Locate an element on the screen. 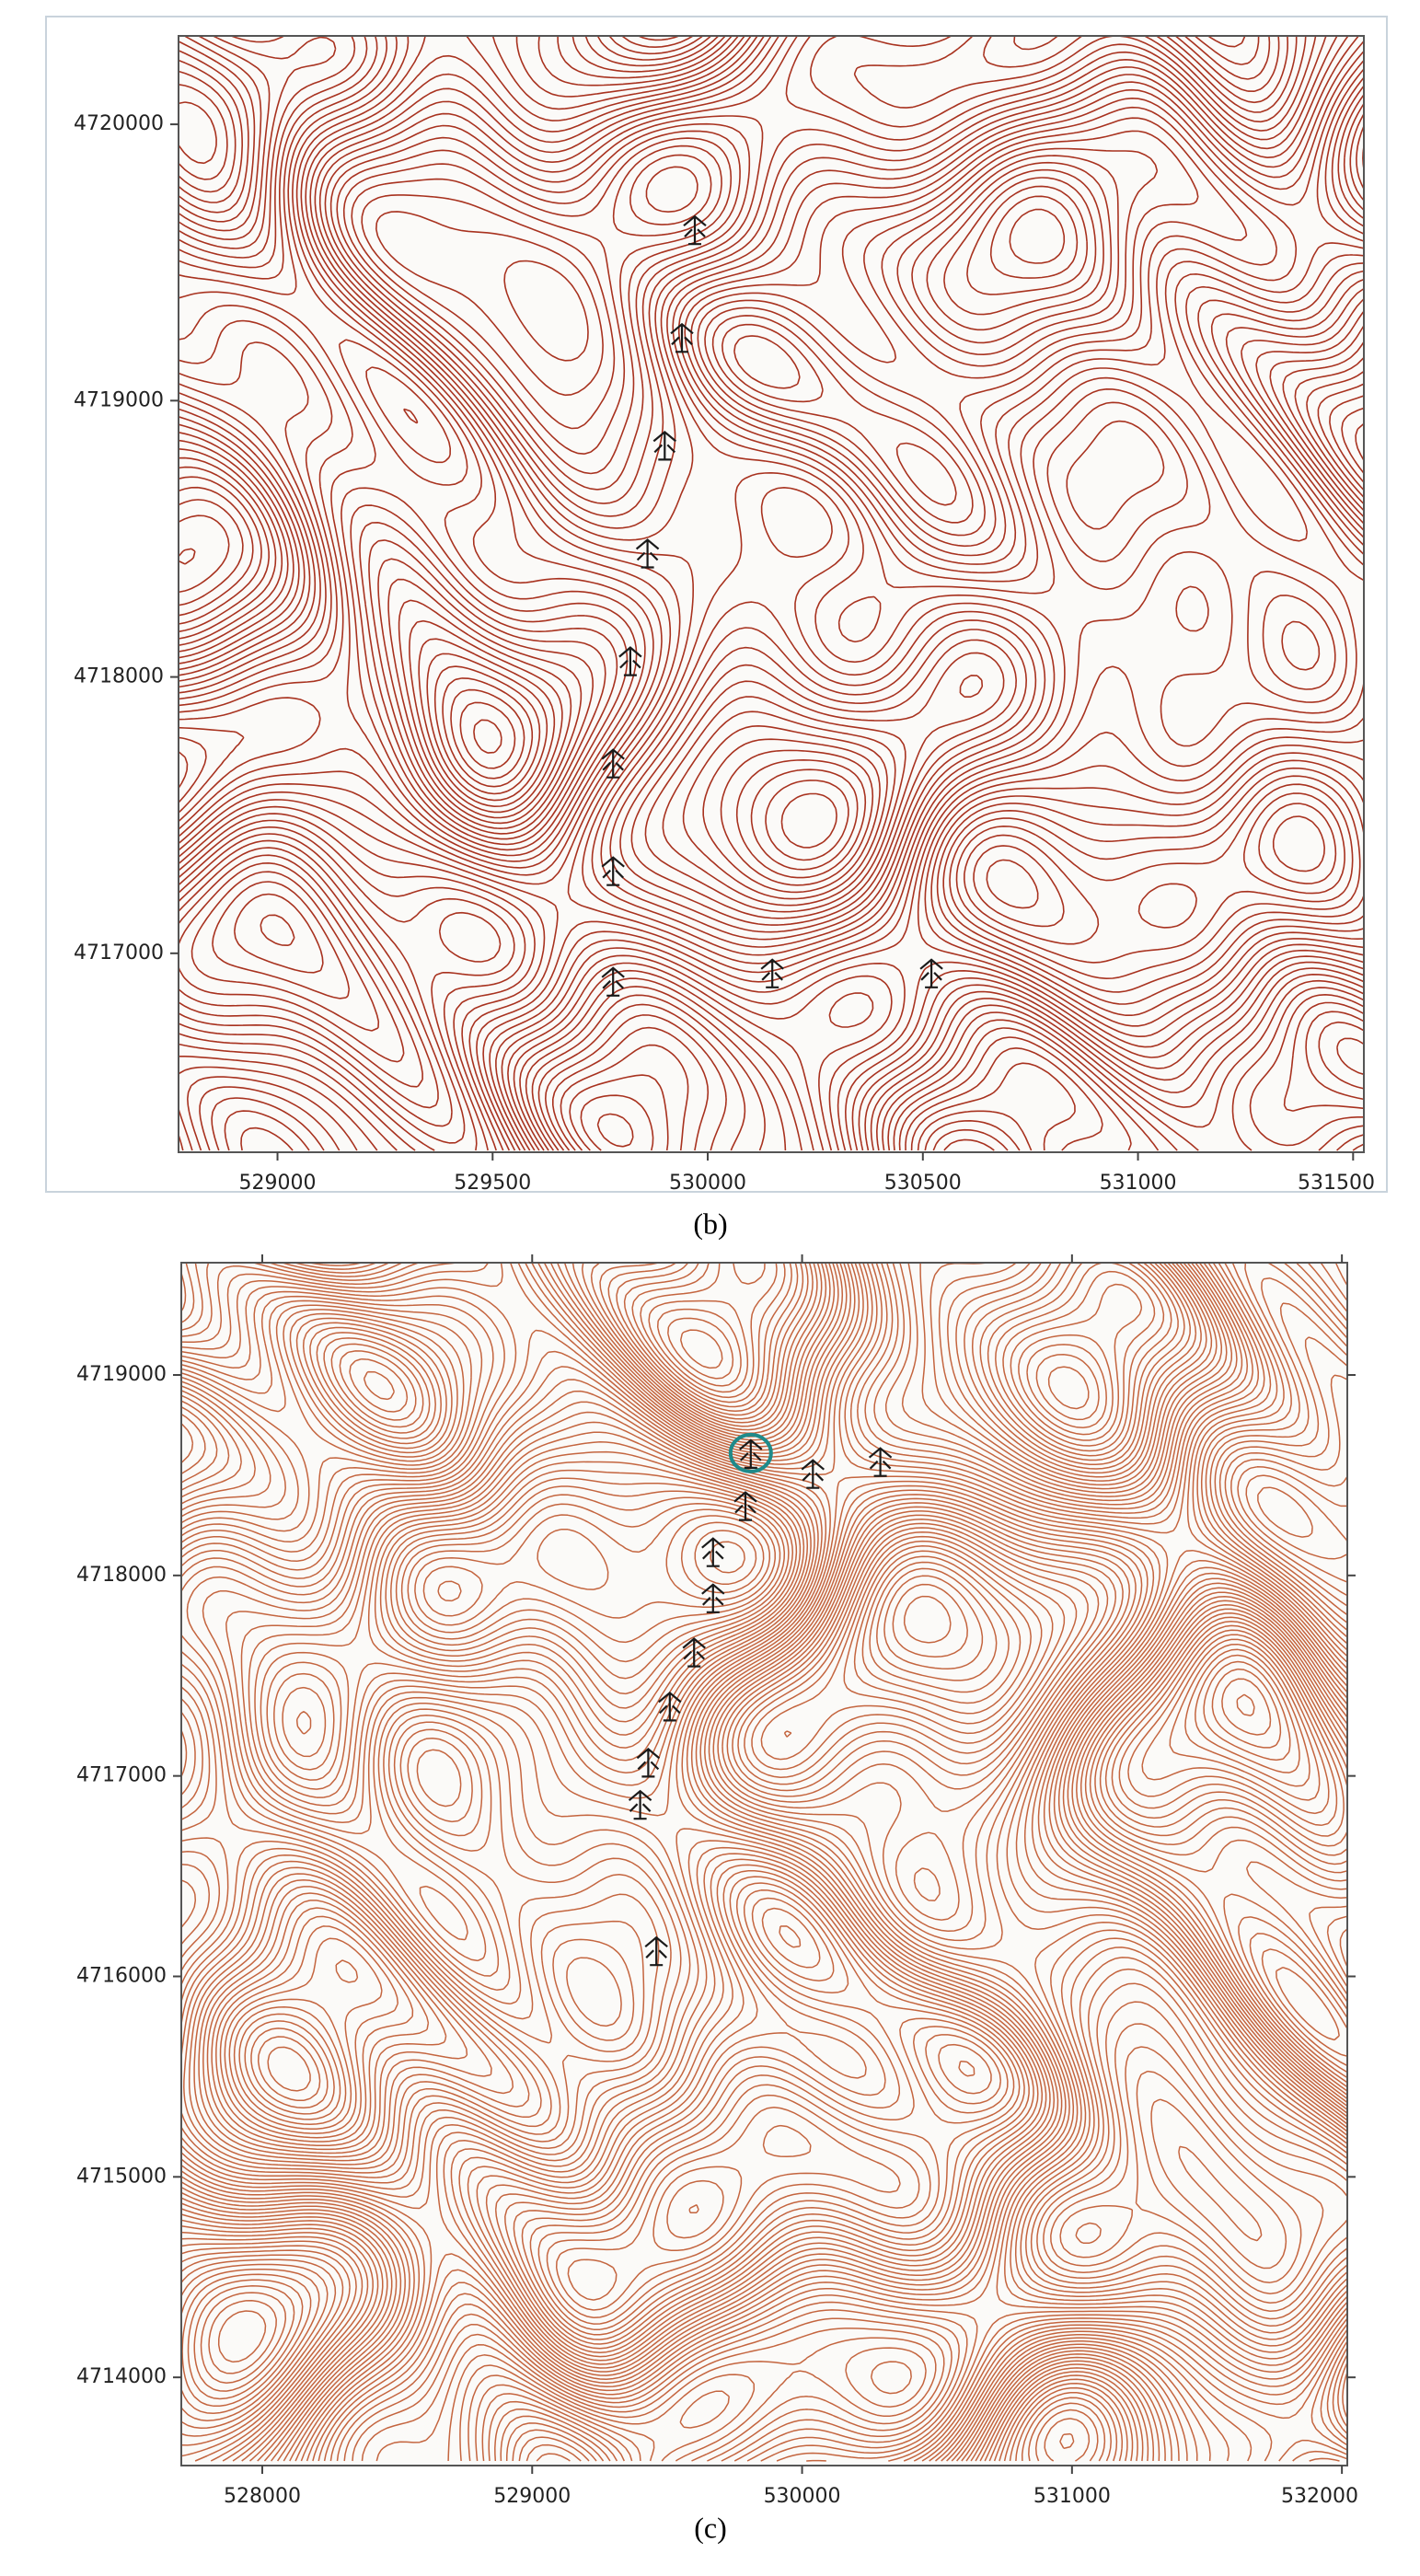 The height and width of the screenshot is (2576, 1420). x-tick-label: 532000 is located at coordinates (1319, 2496).